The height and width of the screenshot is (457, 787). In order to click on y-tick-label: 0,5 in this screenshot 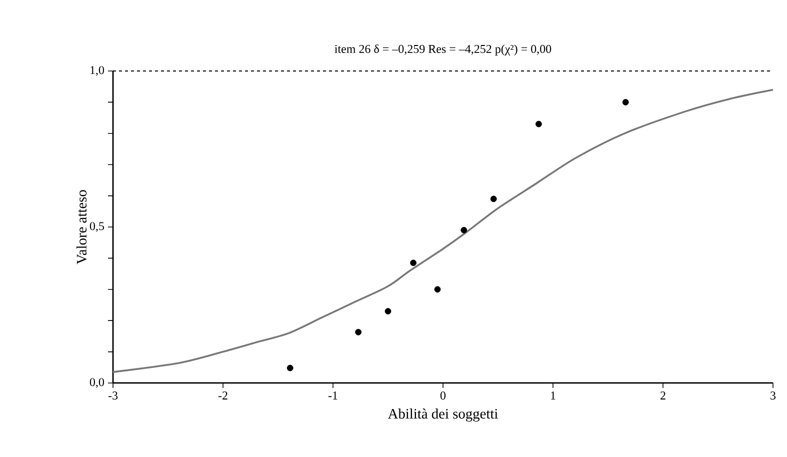, I will do `click(97, 227)`.